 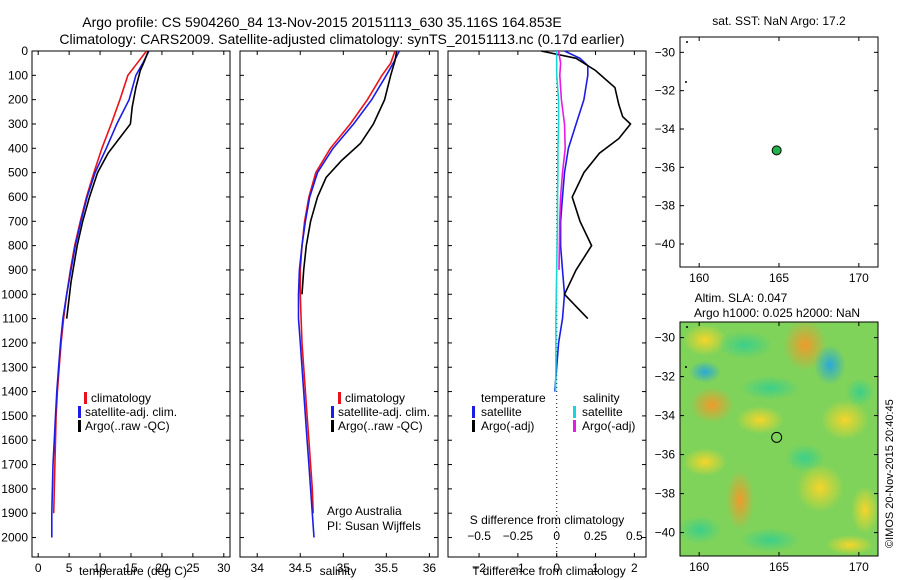 I want to click on depth-tick-label: 600, so click(x=18, y=197).